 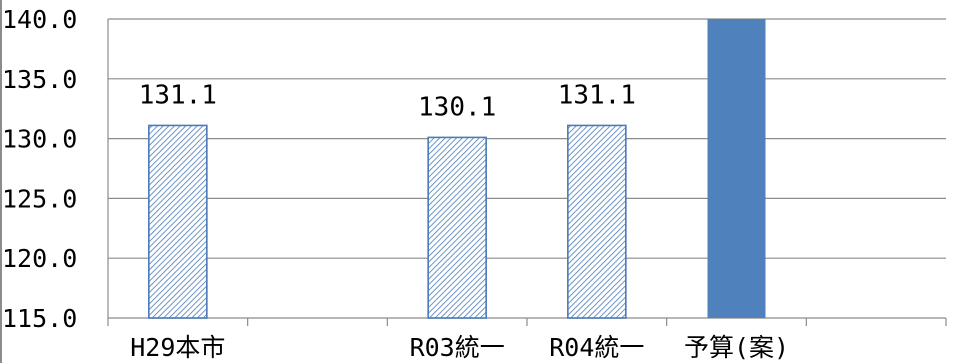 I want to click on y-tick-label: 120.0, so click(x=39, y=258).